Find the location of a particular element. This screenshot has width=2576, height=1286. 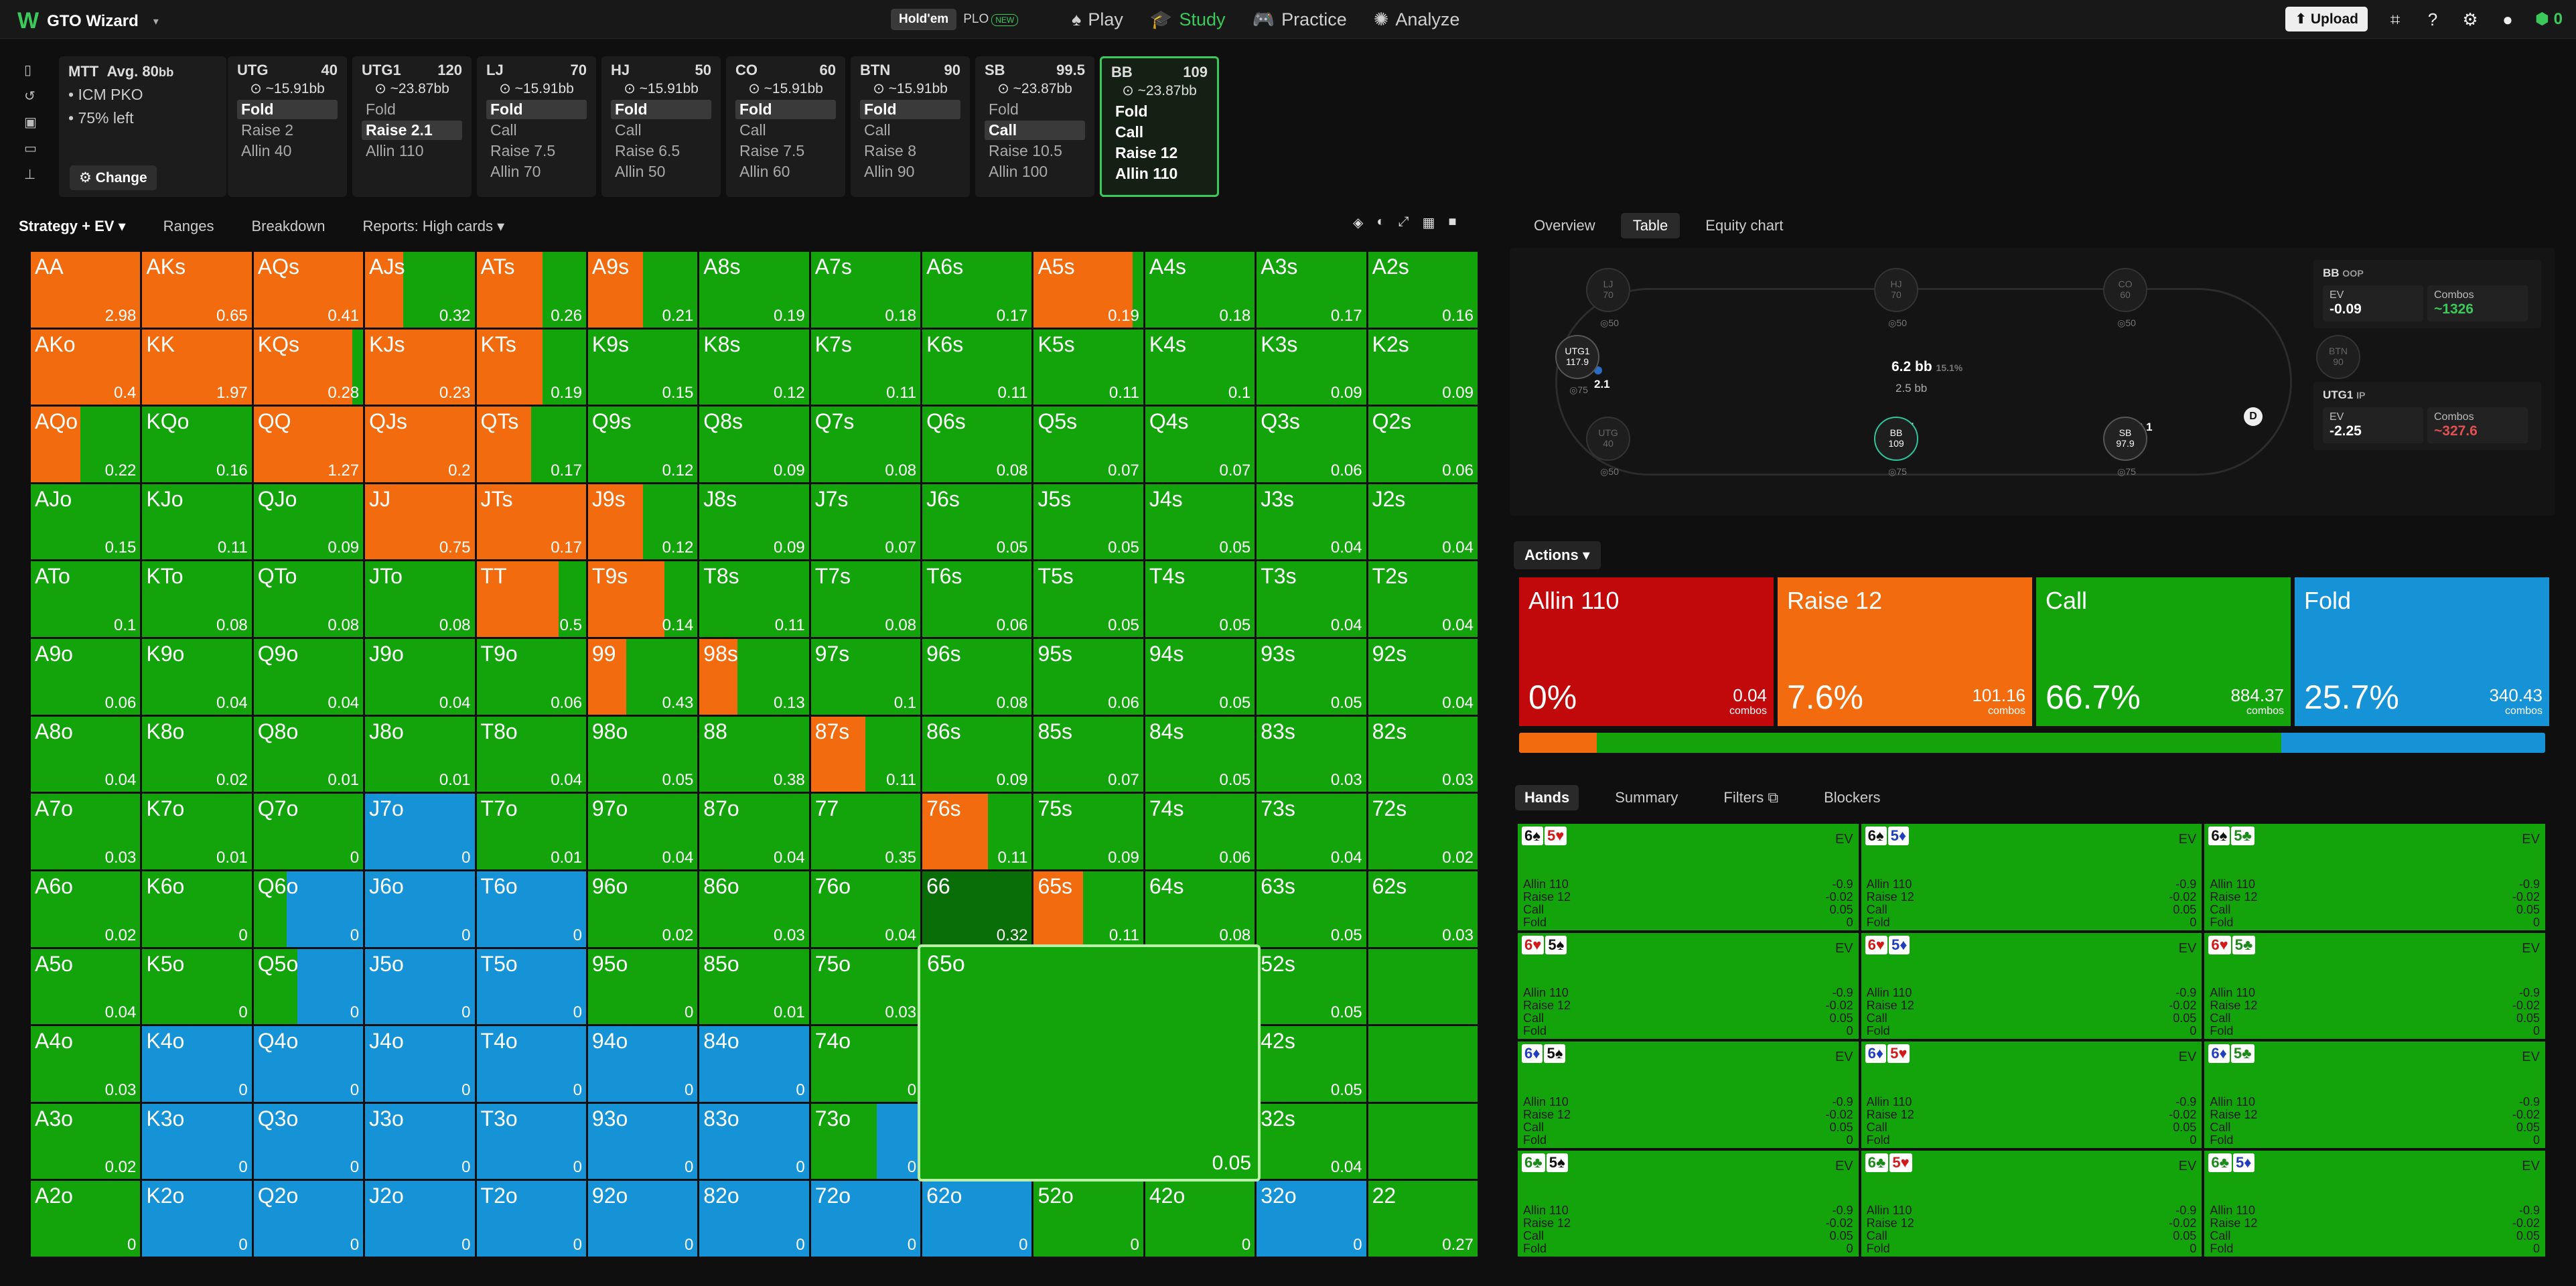

range-cell: A4s 0.18 is located at coordinates (1200, 290).